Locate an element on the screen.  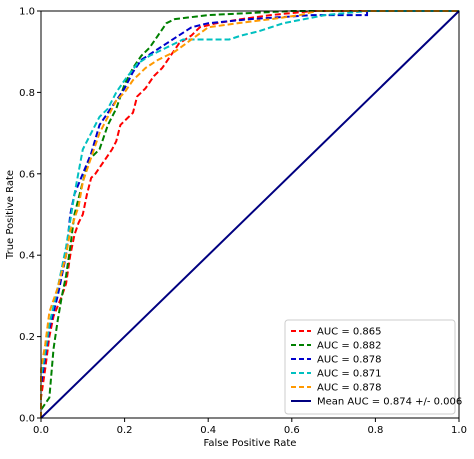
y-tick-label: 0.0 is located at coordinates (27, 419).